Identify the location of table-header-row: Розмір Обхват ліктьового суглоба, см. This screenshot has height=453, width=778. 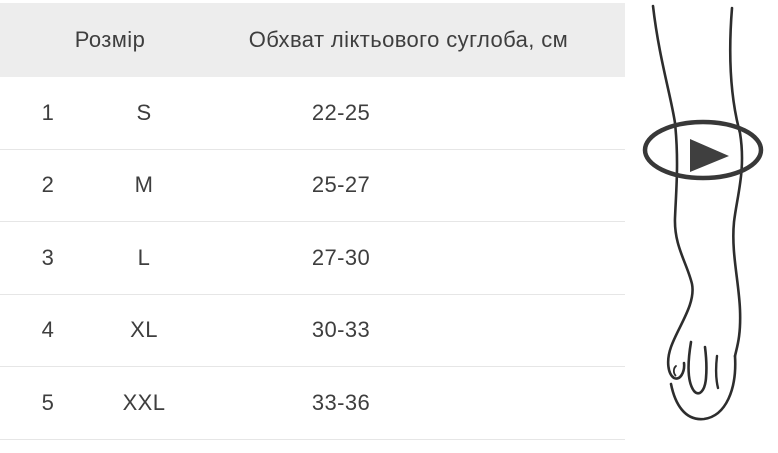
(312, 40).